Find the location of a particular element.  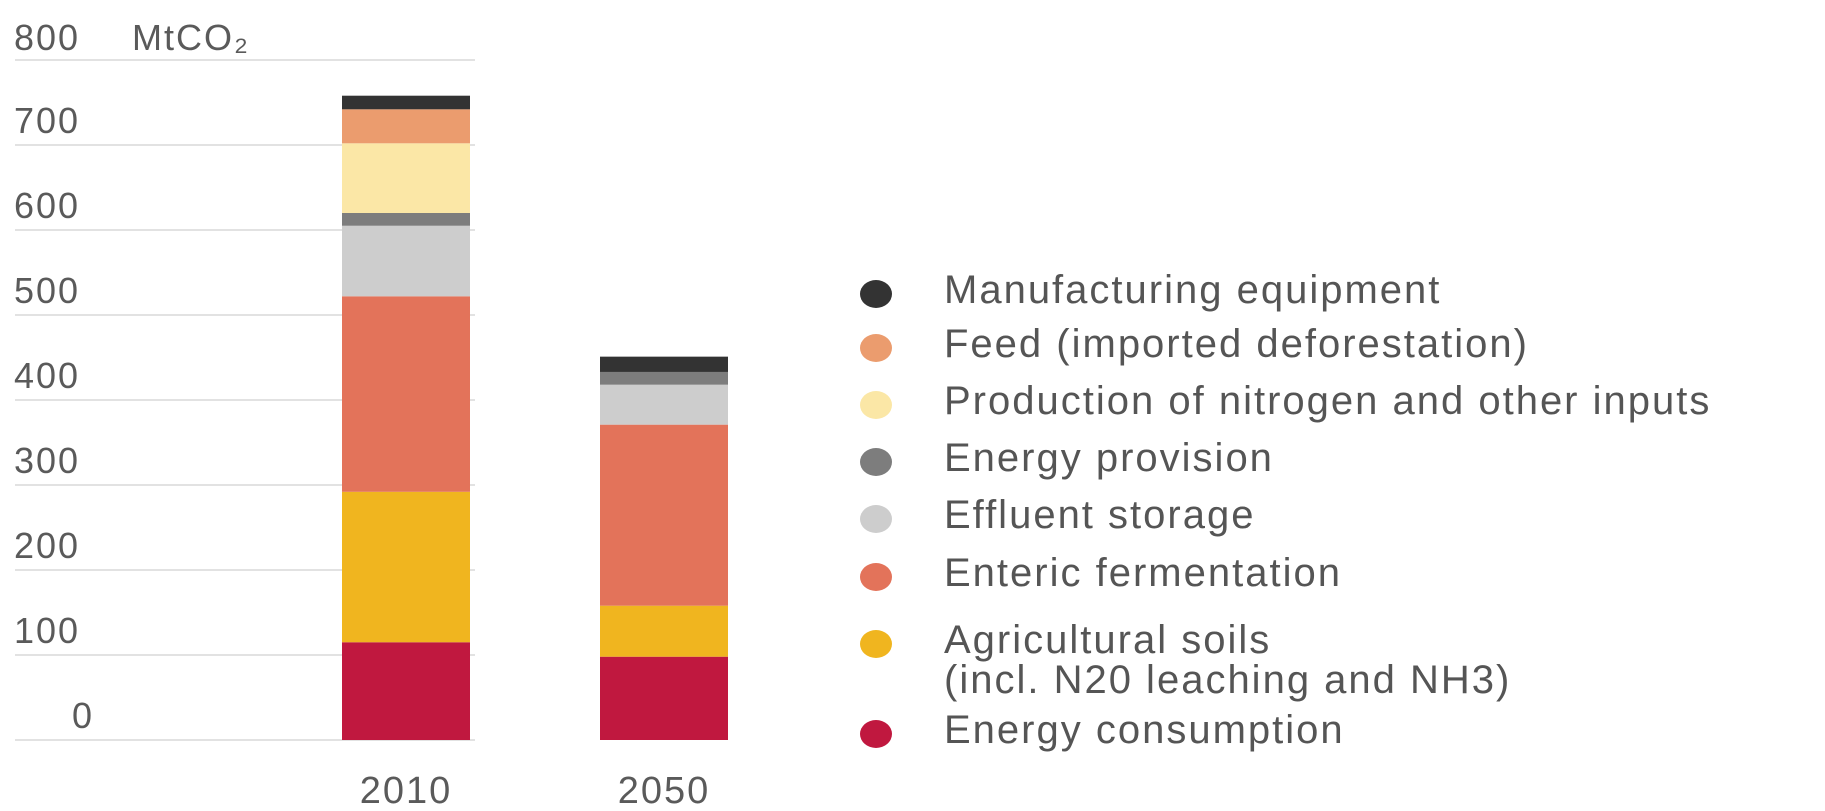

y-tick-label: 300 is located at coordinates (47, 460).